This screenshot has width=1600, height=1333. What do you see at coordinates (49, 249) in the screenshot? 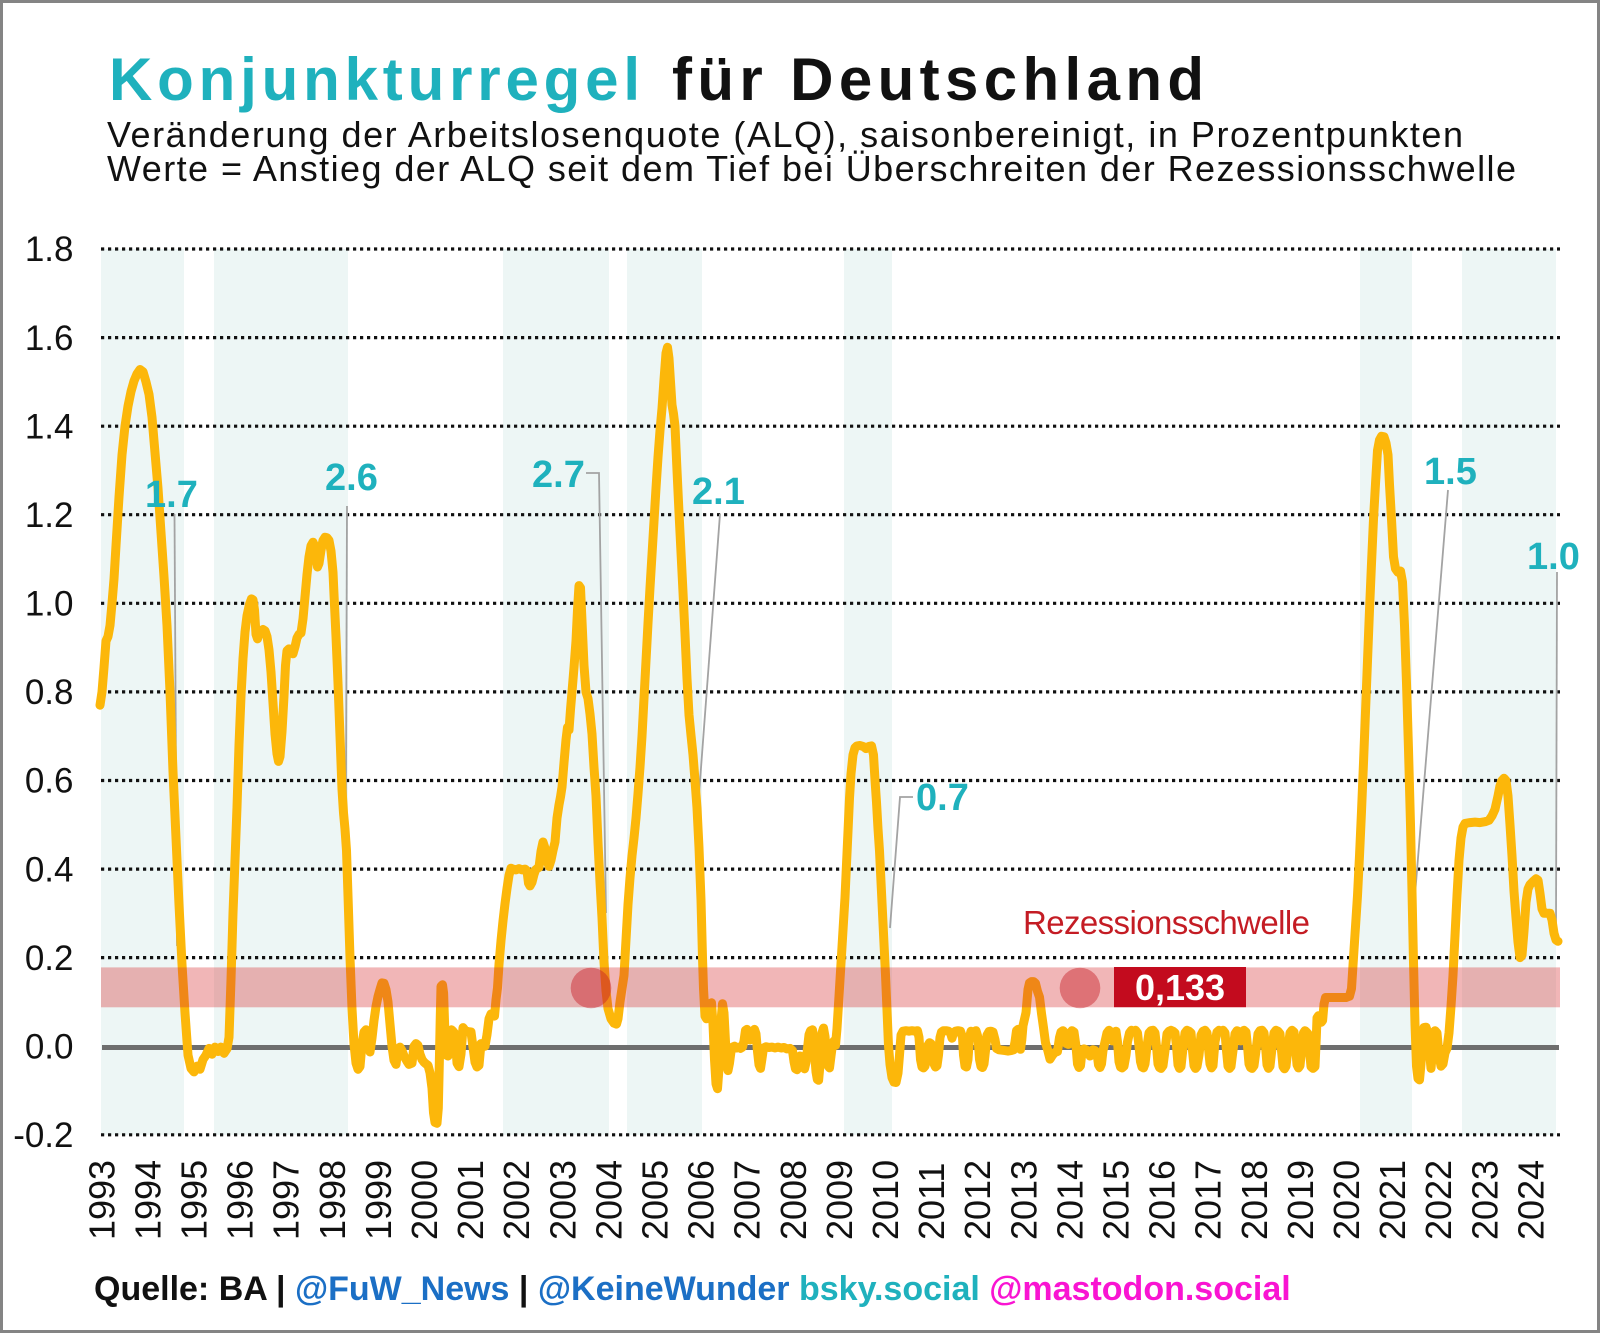
I see `svg-text: 1.8` at bounding box center [49, 249].